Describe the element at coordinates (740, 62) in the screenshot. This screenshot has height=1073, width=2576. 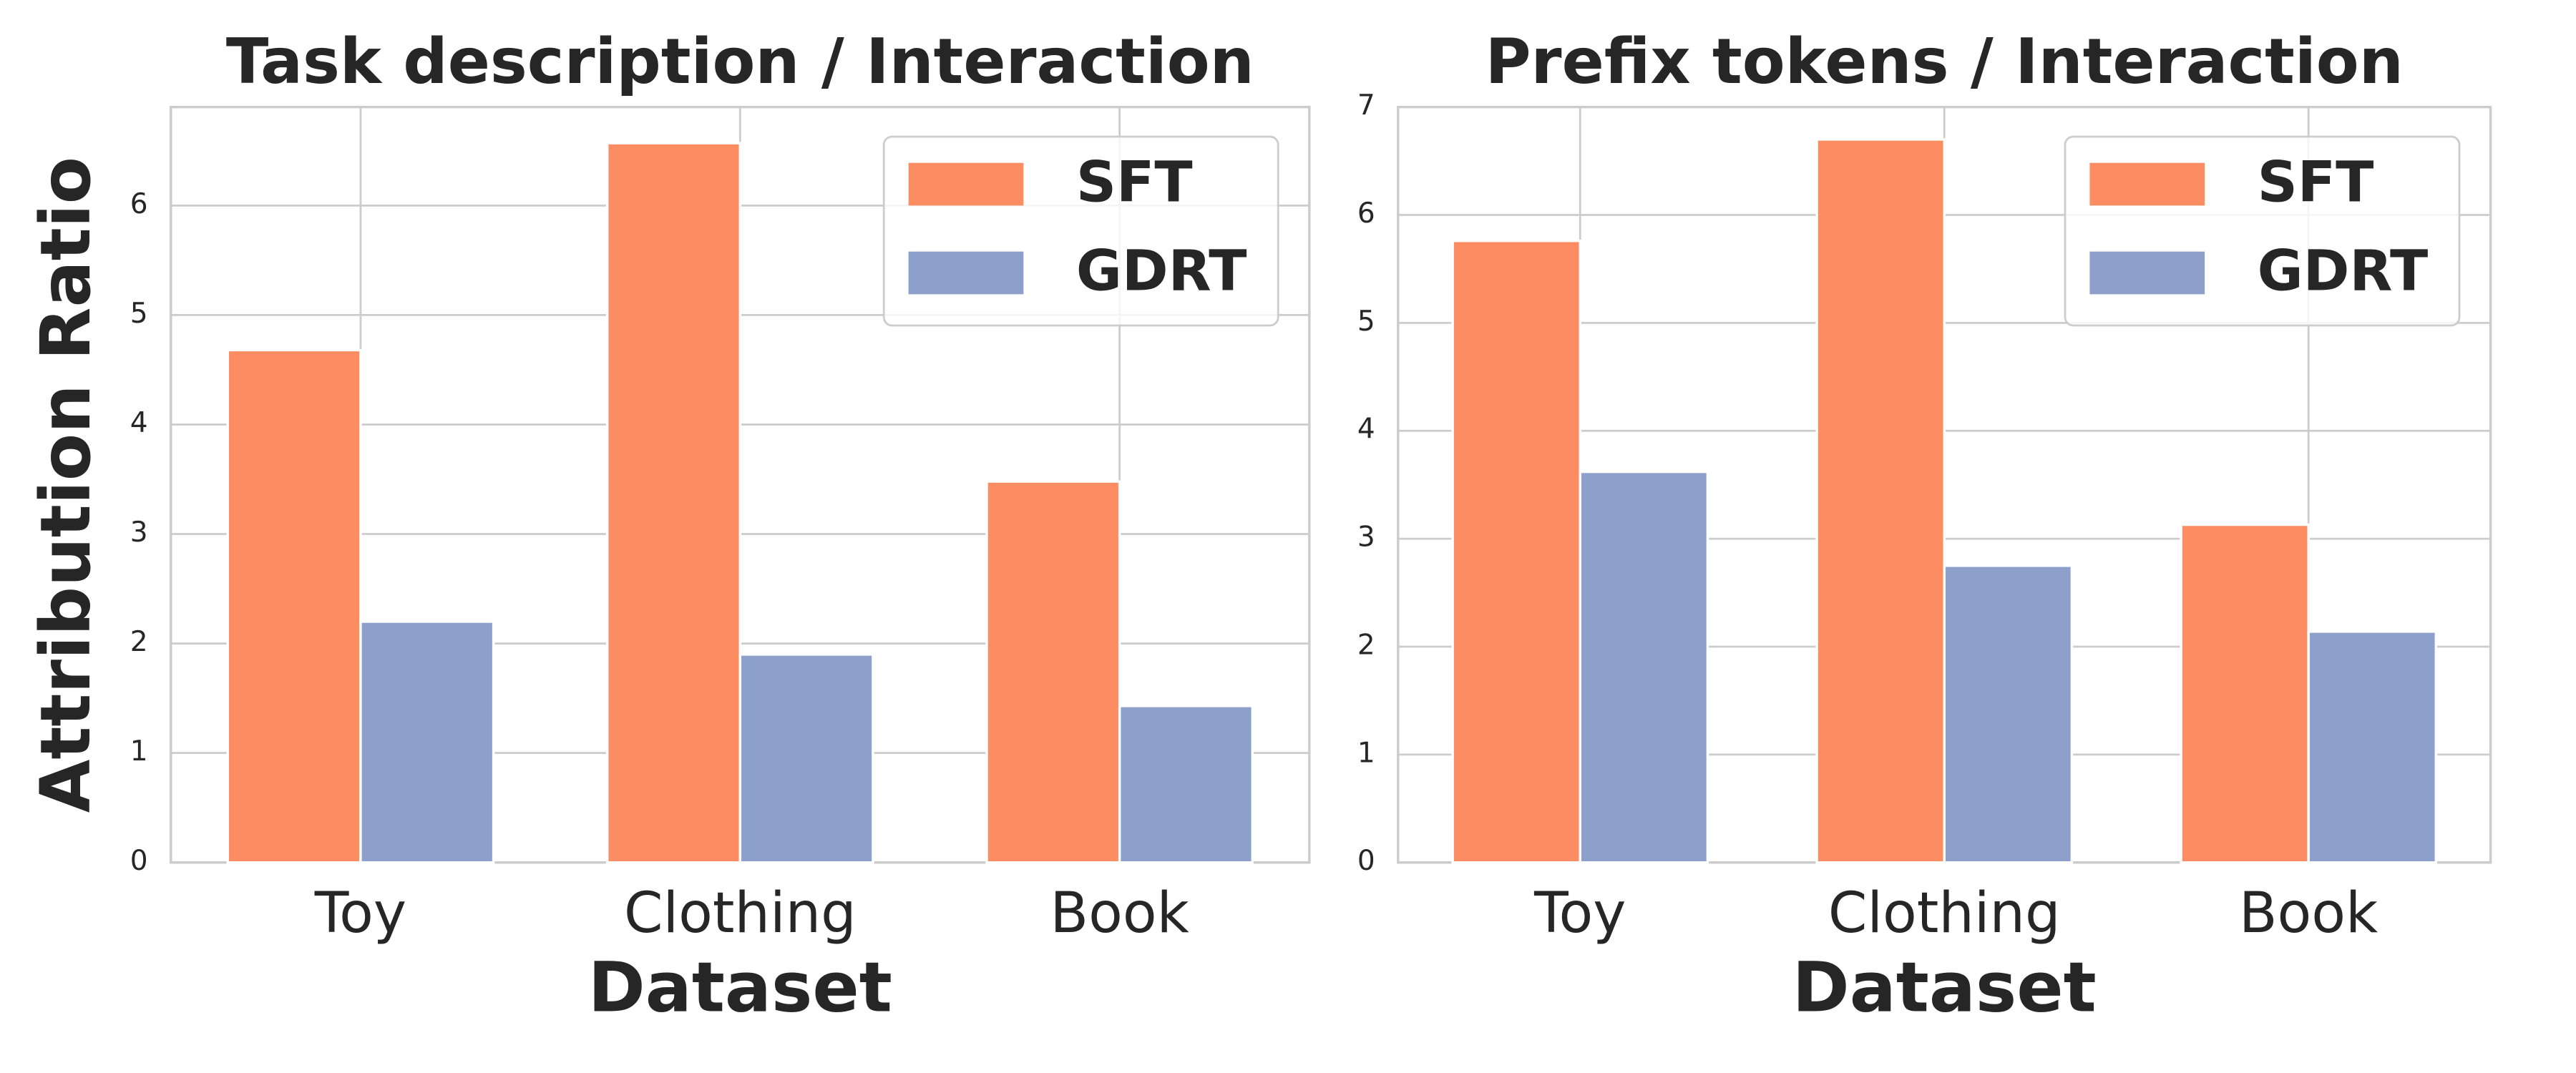
I see `chart-title: Task description / Interaction` at that location.